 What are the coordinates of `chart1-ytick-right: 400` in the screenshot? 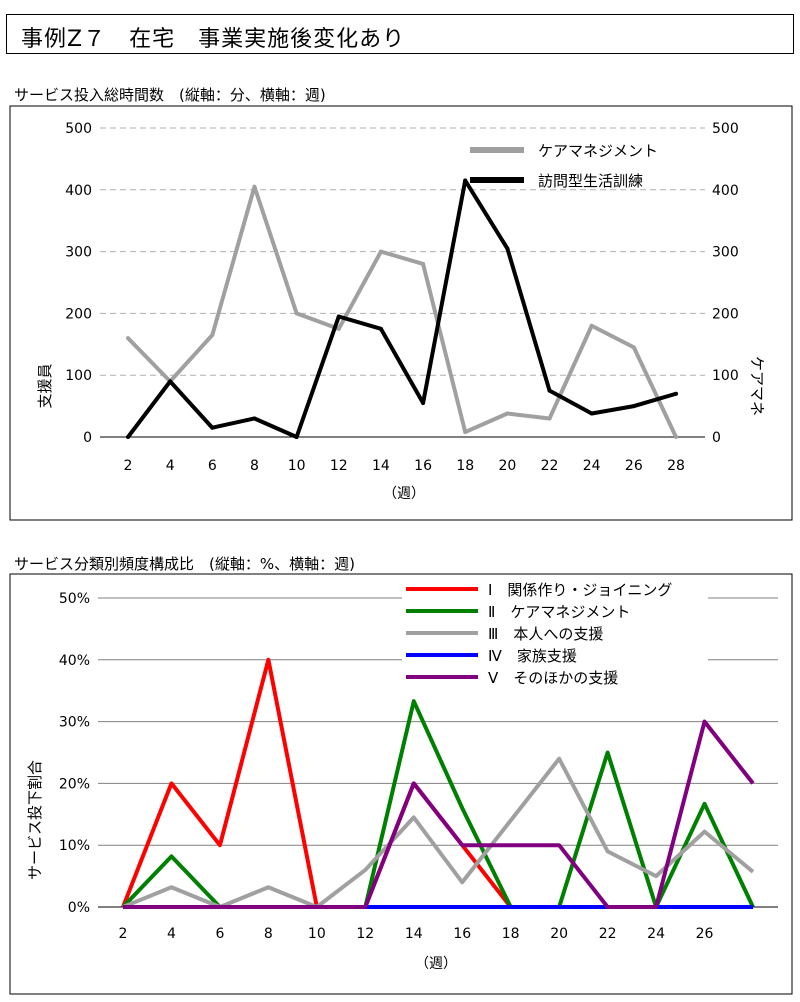 It's located at (725, 191).